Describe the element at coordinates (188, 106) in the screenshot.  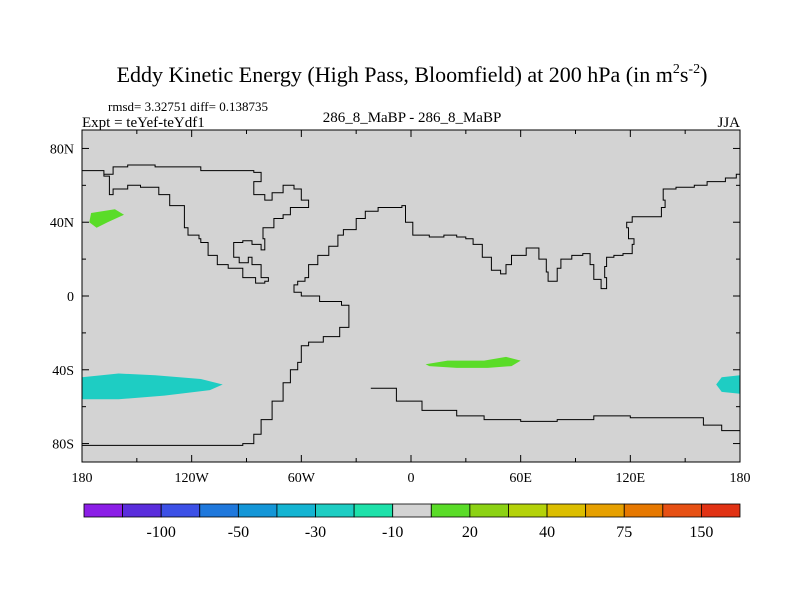
I see `stats-label: rmsd= 3.32751 diff= 0.138735` at that location.